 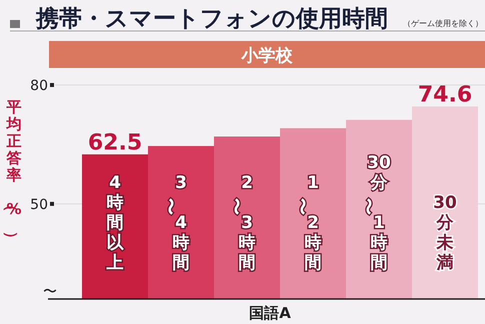 I want to click on x-tick-label: 3〜4時間, so click(x=175, y=223).